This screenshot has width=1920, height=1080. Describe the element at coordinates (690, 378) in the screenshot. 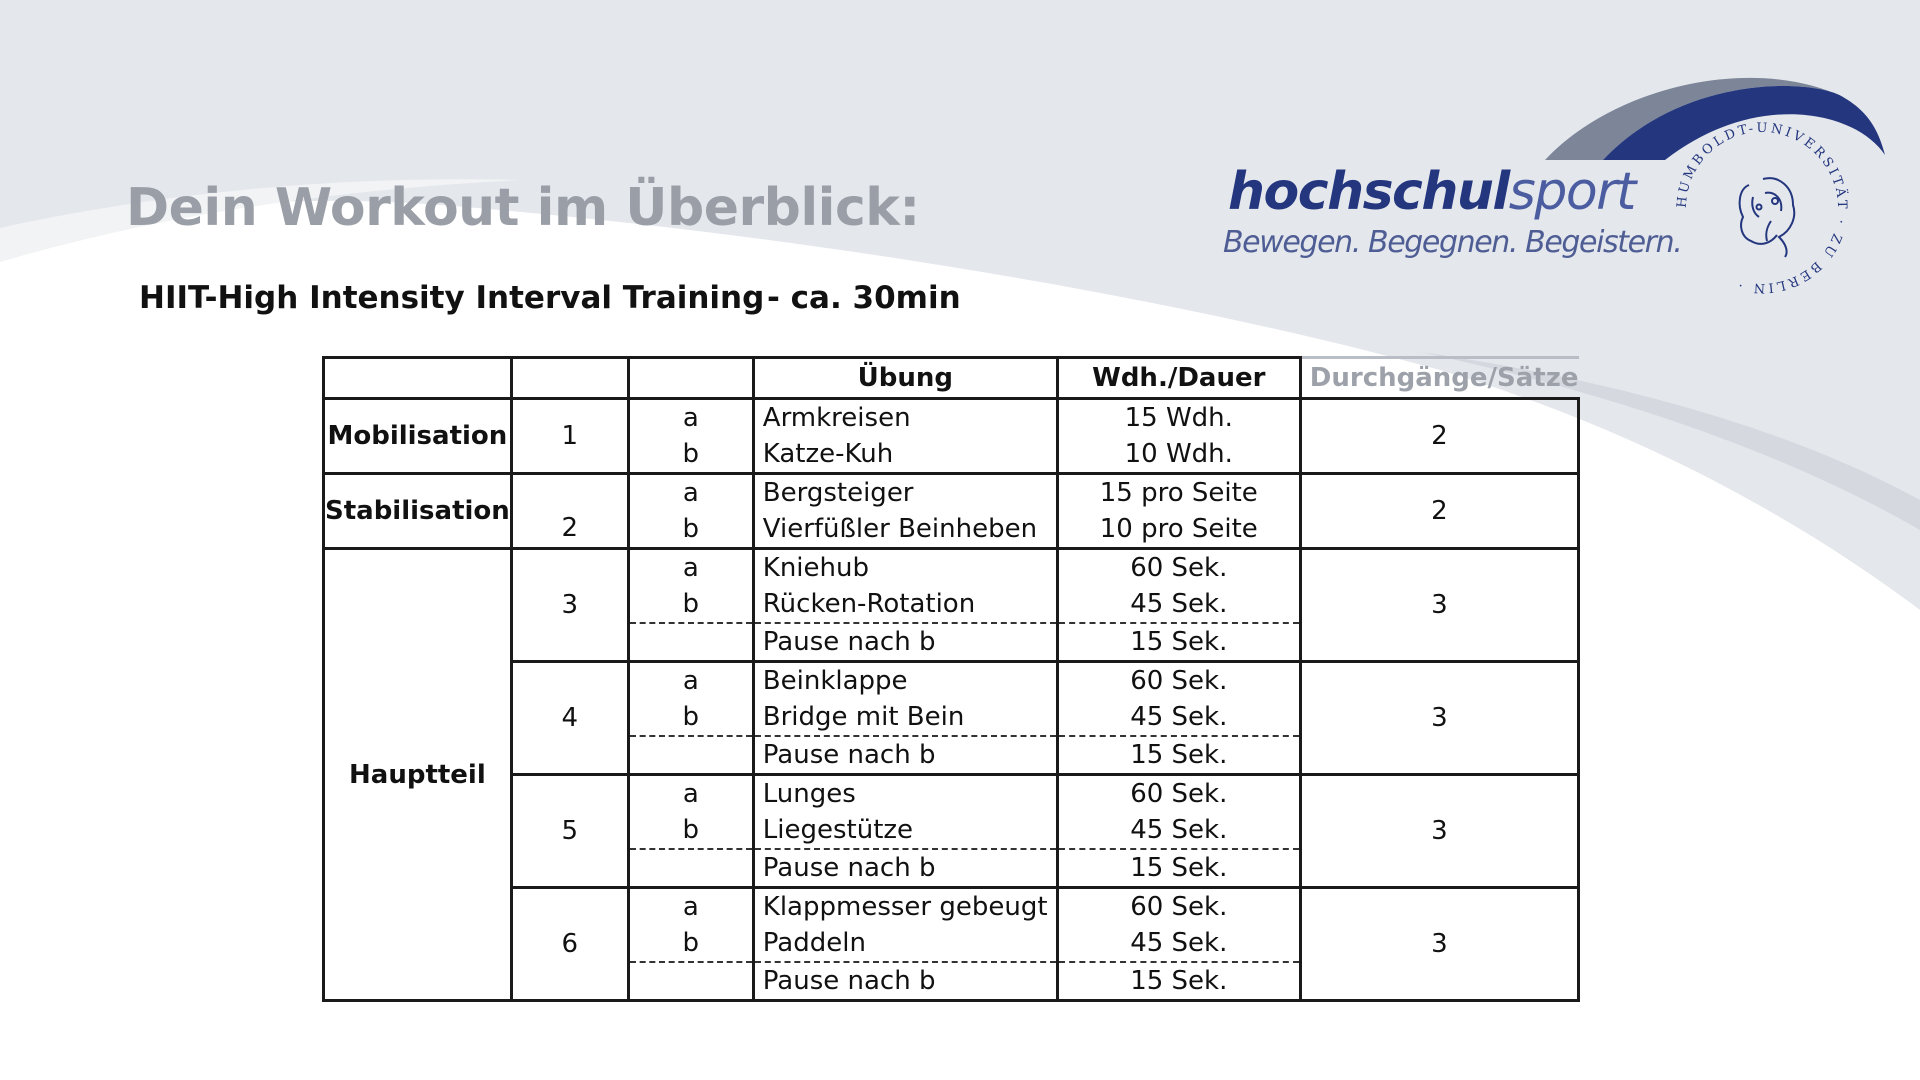

I see `header-letter` at that location.